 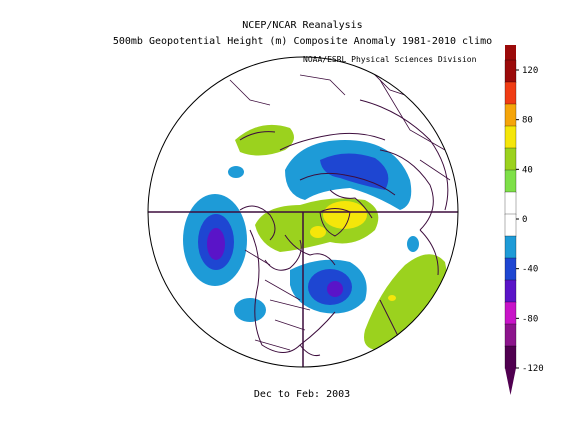 What do you see at coordinates (302, 394) in the screenshot?
I see `time-range-label: Dec to Feb: 2003` at bounding box center [302, 394].